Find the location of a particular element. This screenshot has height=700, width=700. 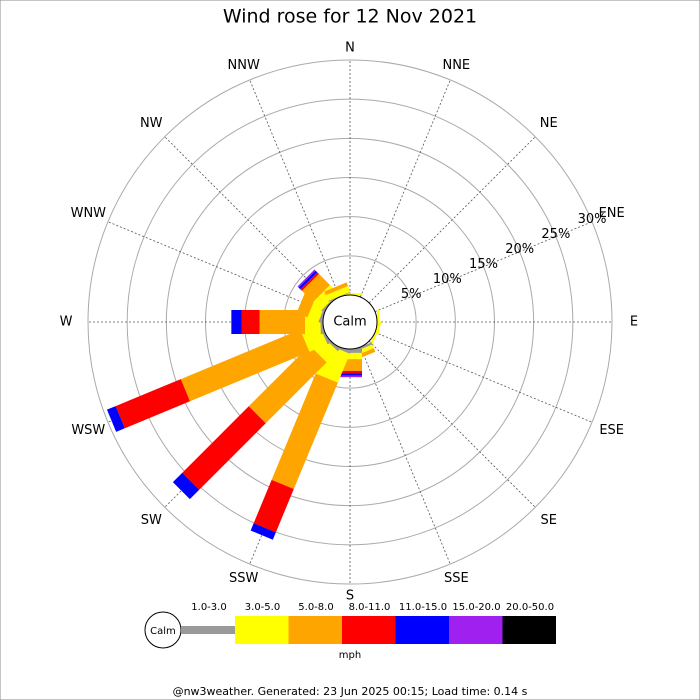

ring-label: 25% is located at coordinates (555, 234).